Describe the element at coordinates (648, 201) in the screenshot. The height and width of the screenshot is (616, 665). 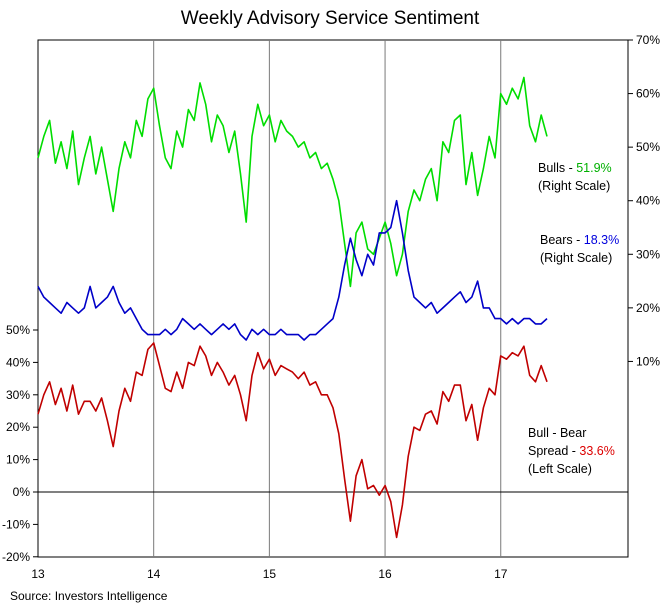
I see `right-tick-label: 40%` at that location.